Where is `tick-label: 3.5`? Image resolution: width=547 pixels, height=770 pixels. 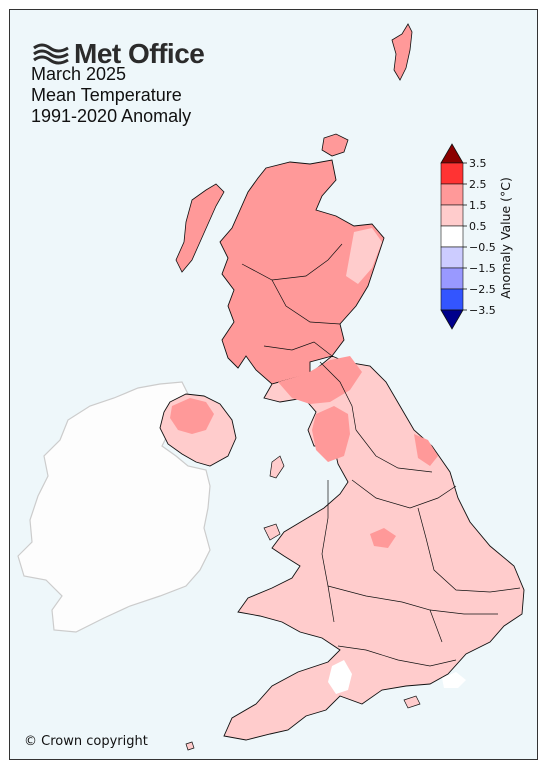
tick-label: 3.5 is located at coordinates (478, 163).